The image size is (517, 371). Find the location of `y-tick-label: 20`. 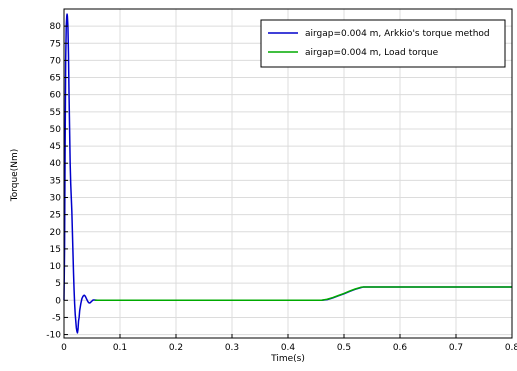

y-tick-label: 20 is located at coordinates (56, 233).